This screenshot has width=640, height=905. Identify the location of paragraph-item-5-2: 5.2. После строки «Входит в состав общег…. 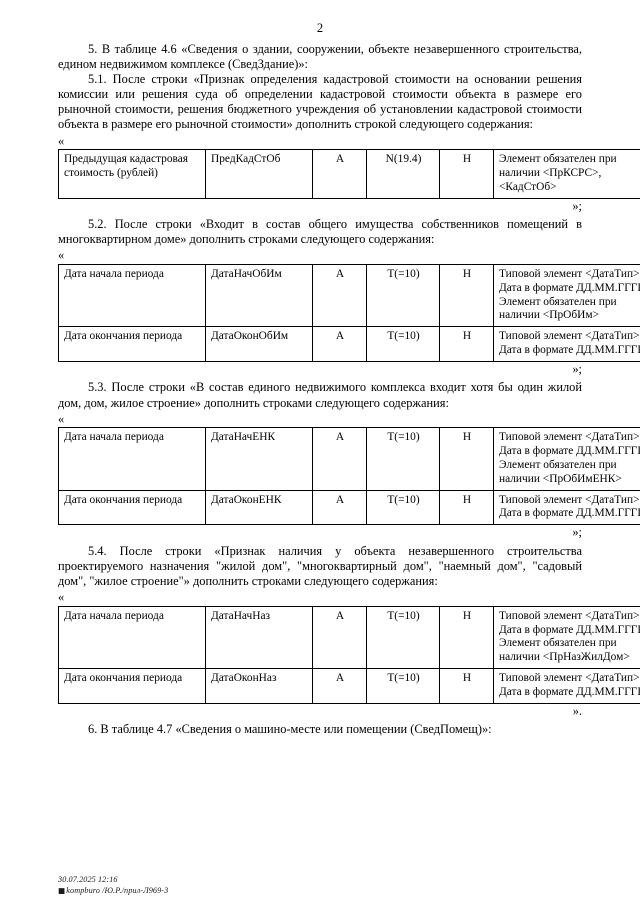
(320, 232).